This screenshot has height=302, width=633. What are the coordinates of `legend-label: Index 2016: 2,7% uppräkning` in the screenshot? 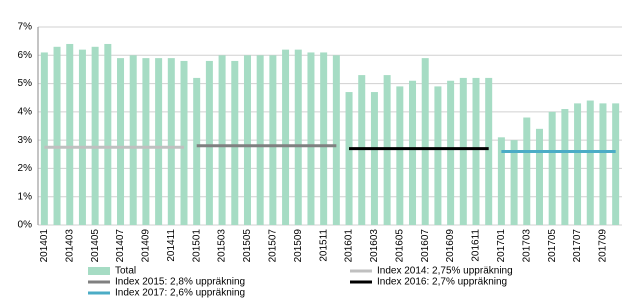 It's located at (442, 282).